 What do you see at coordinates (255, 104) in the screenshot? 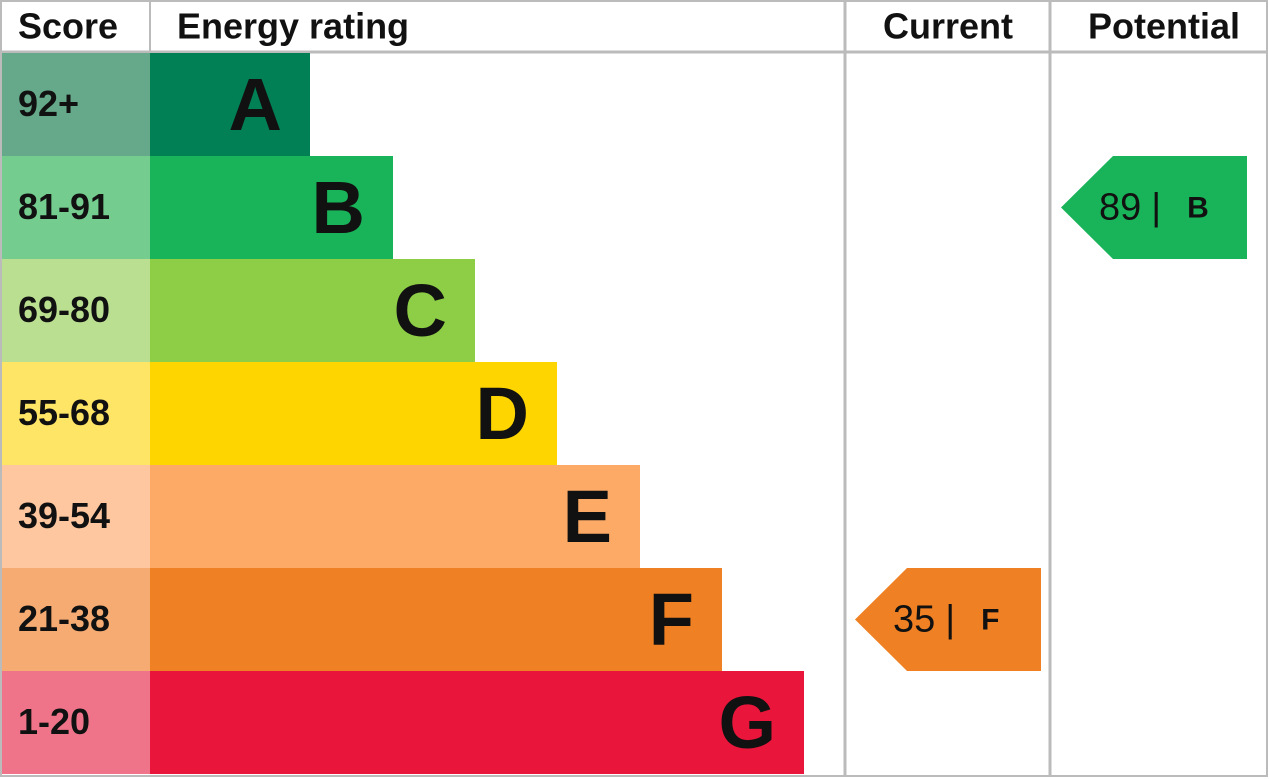
I see `rating-letter: A` at bounding box center [255, 104].